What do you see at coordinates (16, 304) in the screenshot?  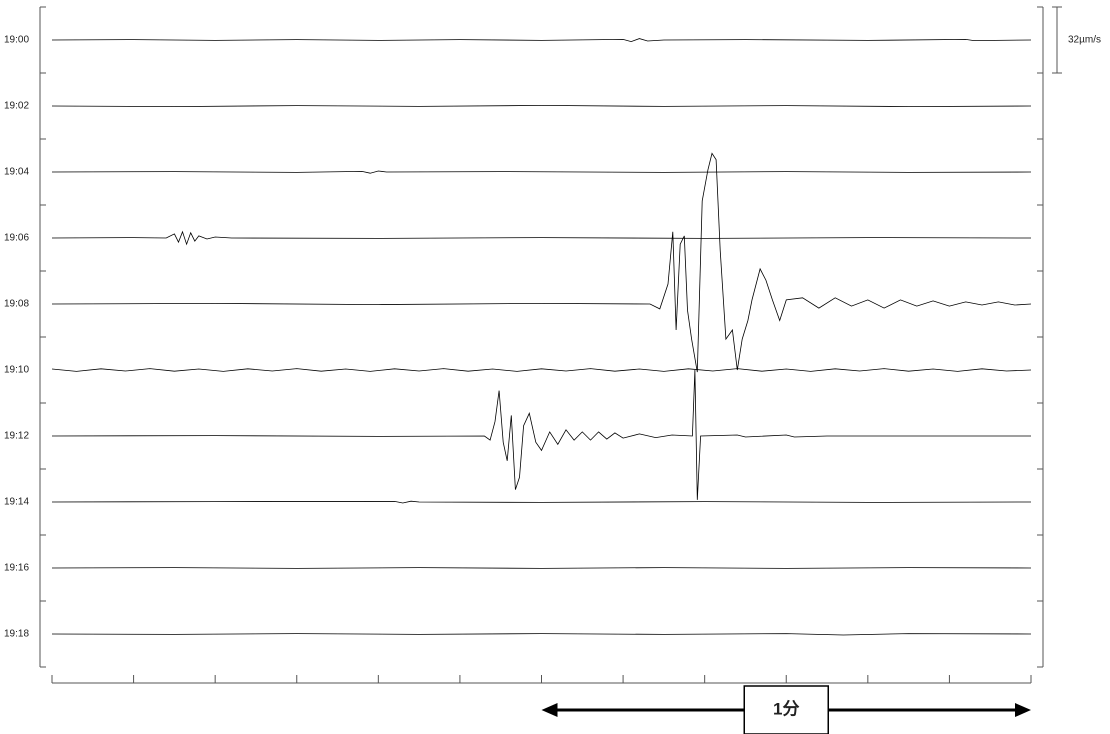 I see `row-label: 19:08` at bounding box center [16, 304].